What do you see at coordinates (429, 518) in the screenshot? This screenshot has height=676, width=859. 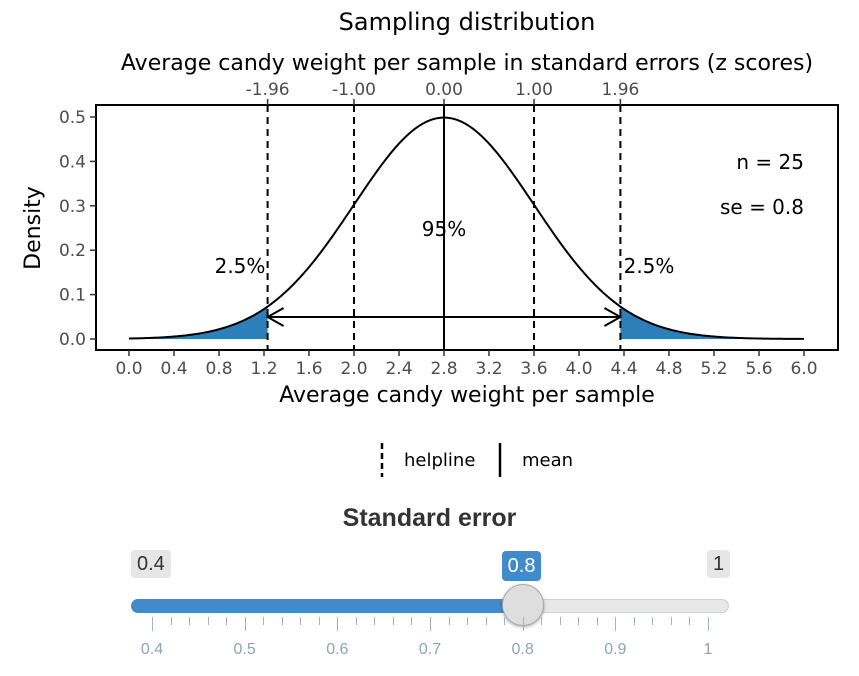 I see `slider-title: Standard error` at bounding box center [429, 518].